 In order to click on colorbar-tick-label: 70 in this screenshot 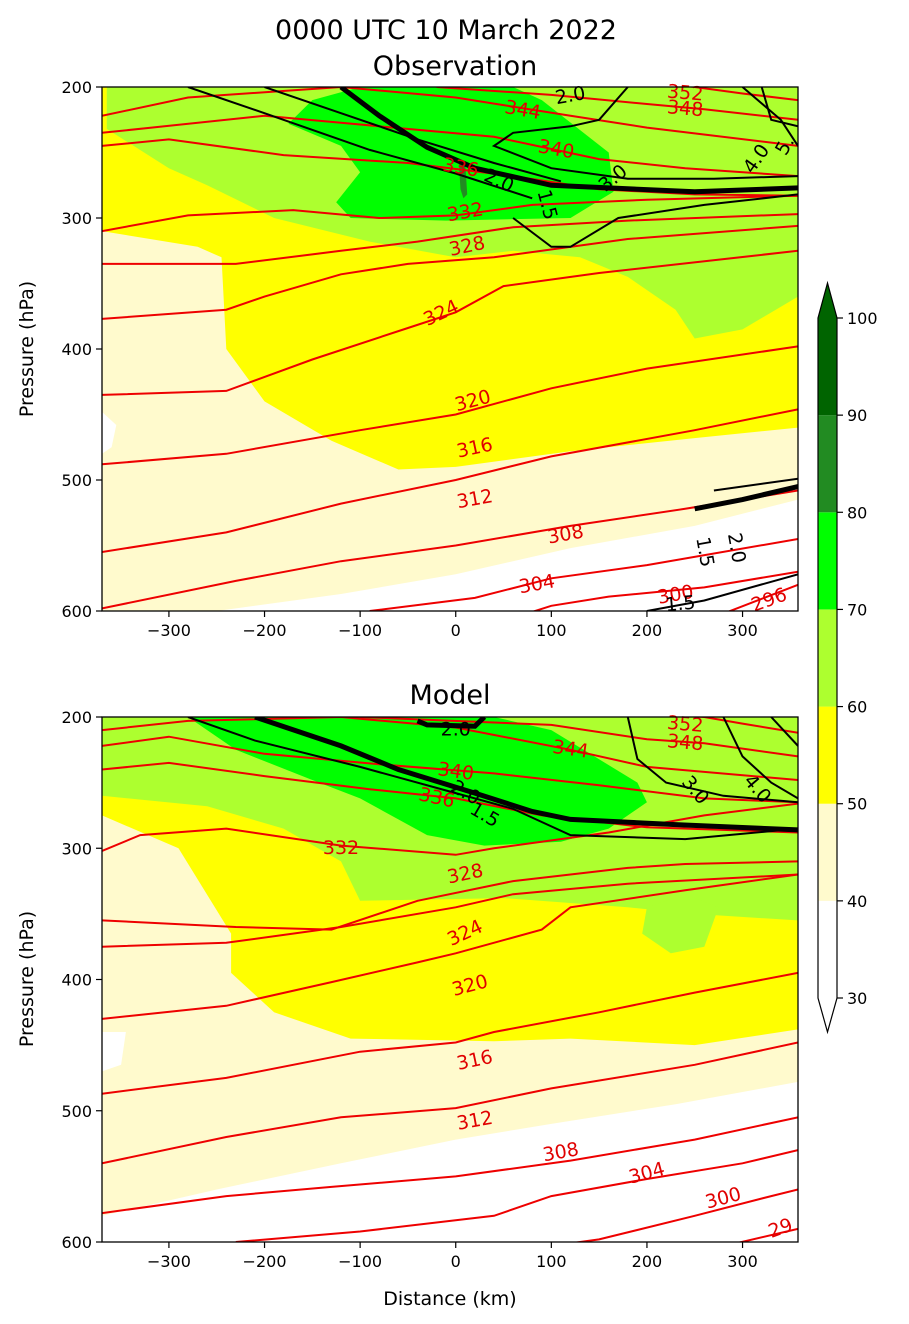, I will do `click(857, 609)`.